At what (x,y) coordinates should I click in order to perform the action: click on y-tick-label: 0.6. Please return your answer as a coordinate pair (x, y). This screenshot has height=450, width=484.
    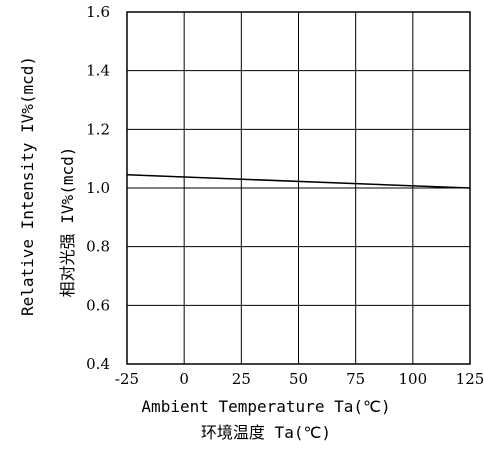
    Looking at the image, I should click on (98, 305).